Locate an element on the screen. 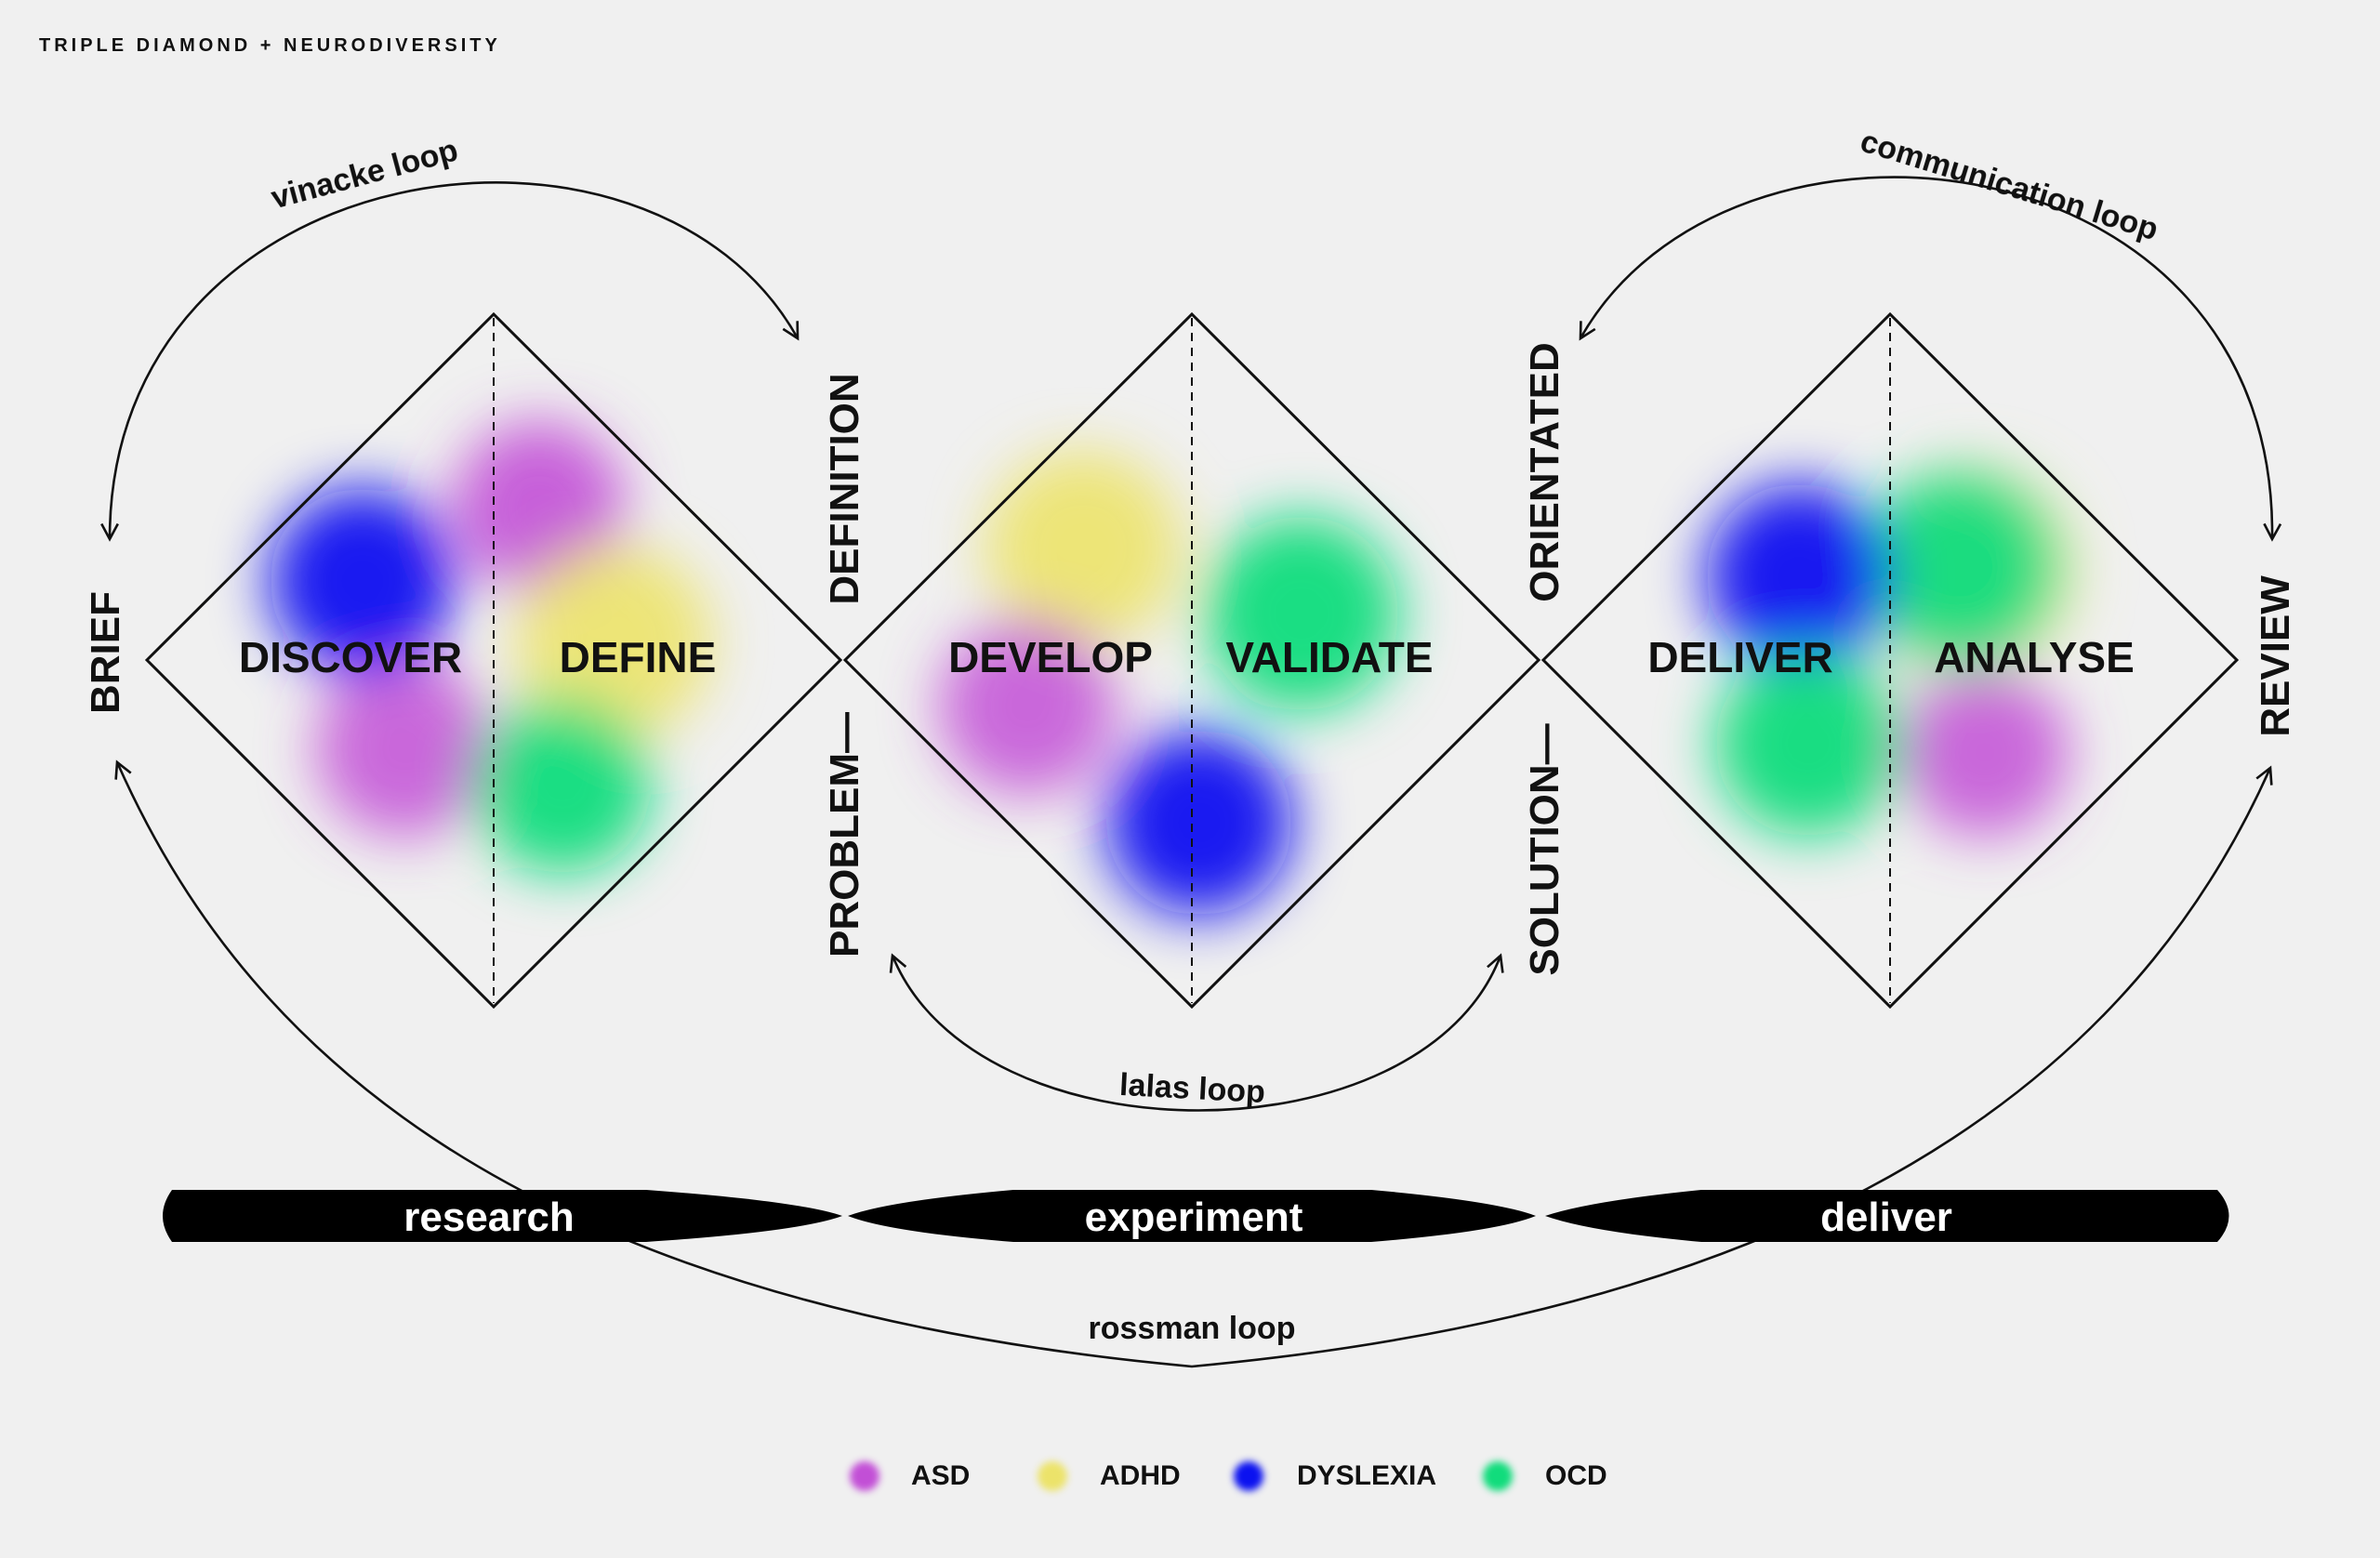  deliver-bar is located at coordinates (1887, 1216).